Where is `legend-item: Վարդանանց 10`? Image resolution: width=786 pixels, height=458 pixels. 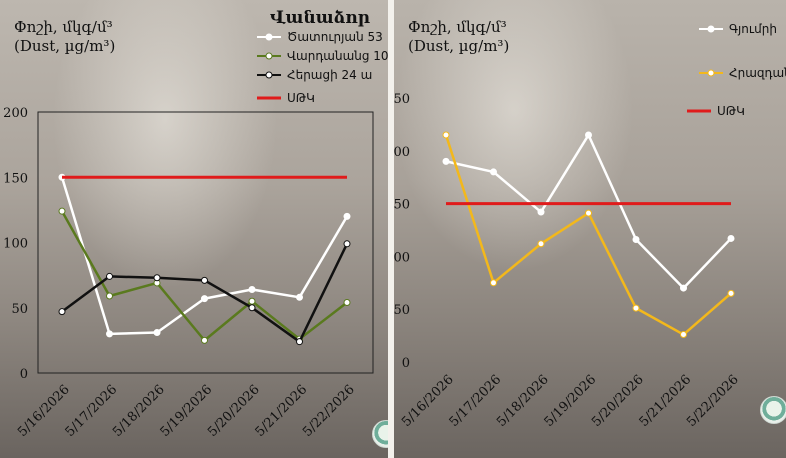
legend-item: Վարդանանց 10 is located at coordinates (322, 56).